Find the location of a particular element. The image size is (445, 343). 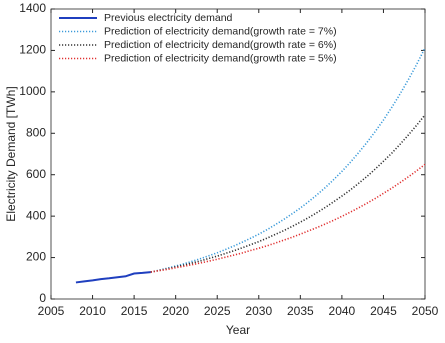

y-tick-label: 1400 is located at coordinates (32, 8).